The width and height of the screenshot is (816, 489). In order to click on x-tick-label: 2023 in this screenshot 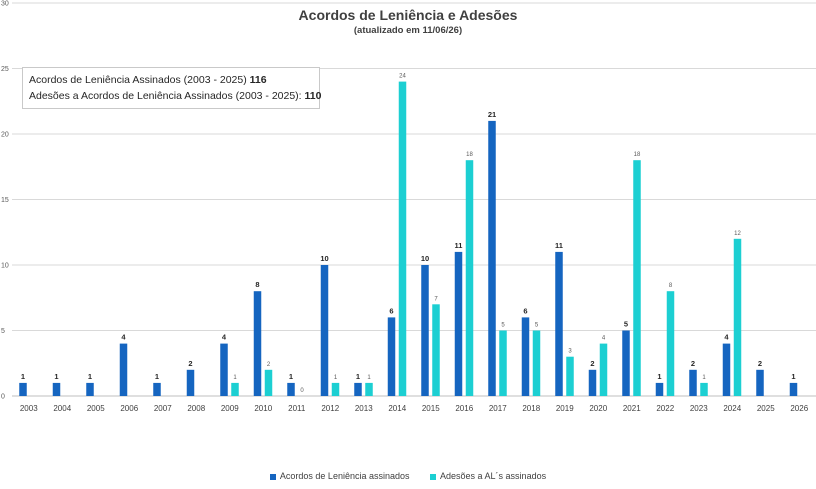, I will do `click(699, 408)`.